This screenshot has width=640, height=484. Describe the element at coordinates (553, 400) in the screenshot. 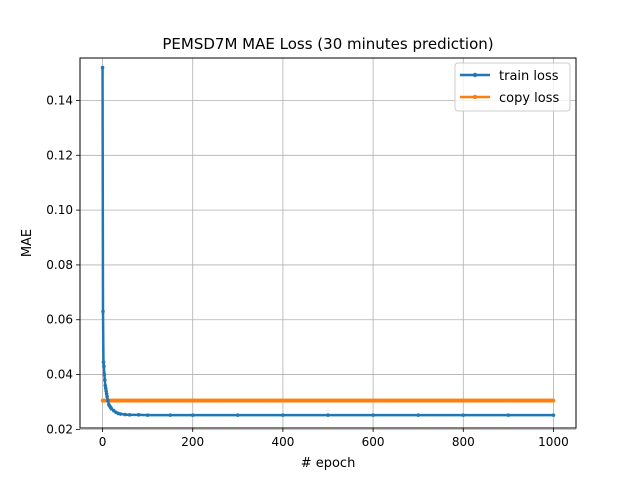

I see `copy-loss-point` at that location.